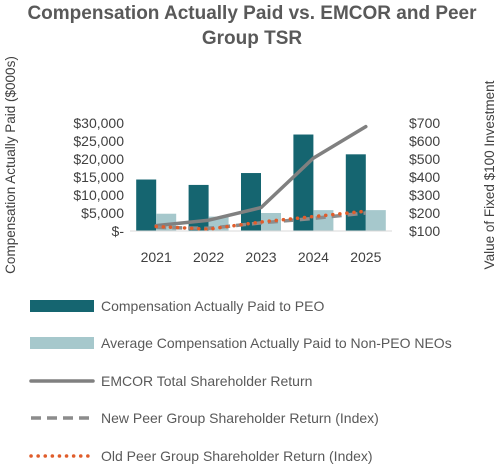 The width and height of the screenshot is (504, 466). Describe the element at coordinates (102, 213) in the screenshot. I see `left-tick-label: $5,000` at that location.